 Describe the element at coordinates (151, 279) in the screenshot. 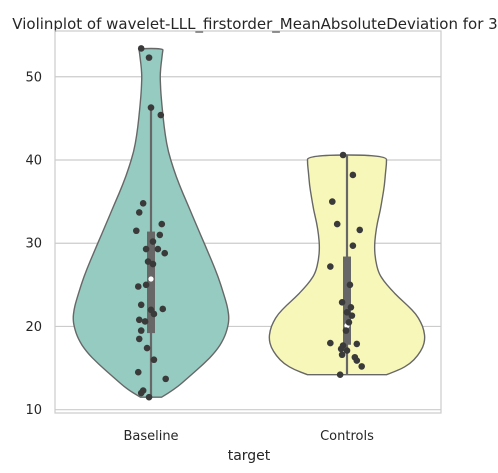

I see `median-marker-baseline` at that location.